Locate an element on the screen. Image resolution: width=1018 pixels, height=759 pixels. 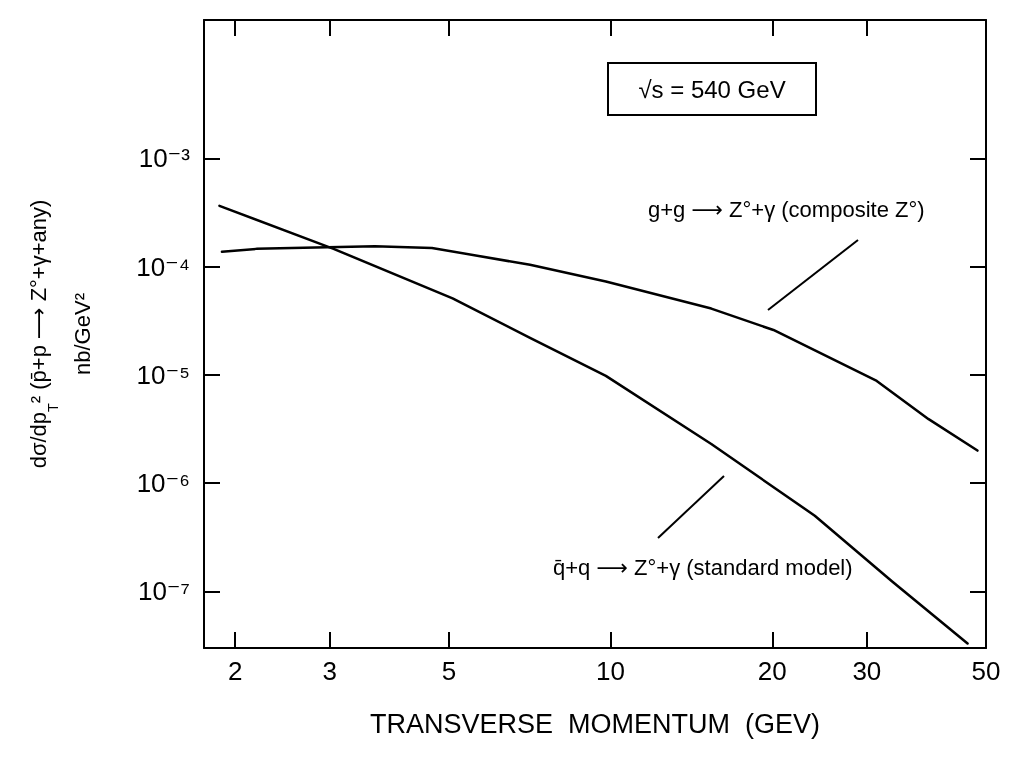
x-tick-label: 30 is located at coordinates (867, 671).